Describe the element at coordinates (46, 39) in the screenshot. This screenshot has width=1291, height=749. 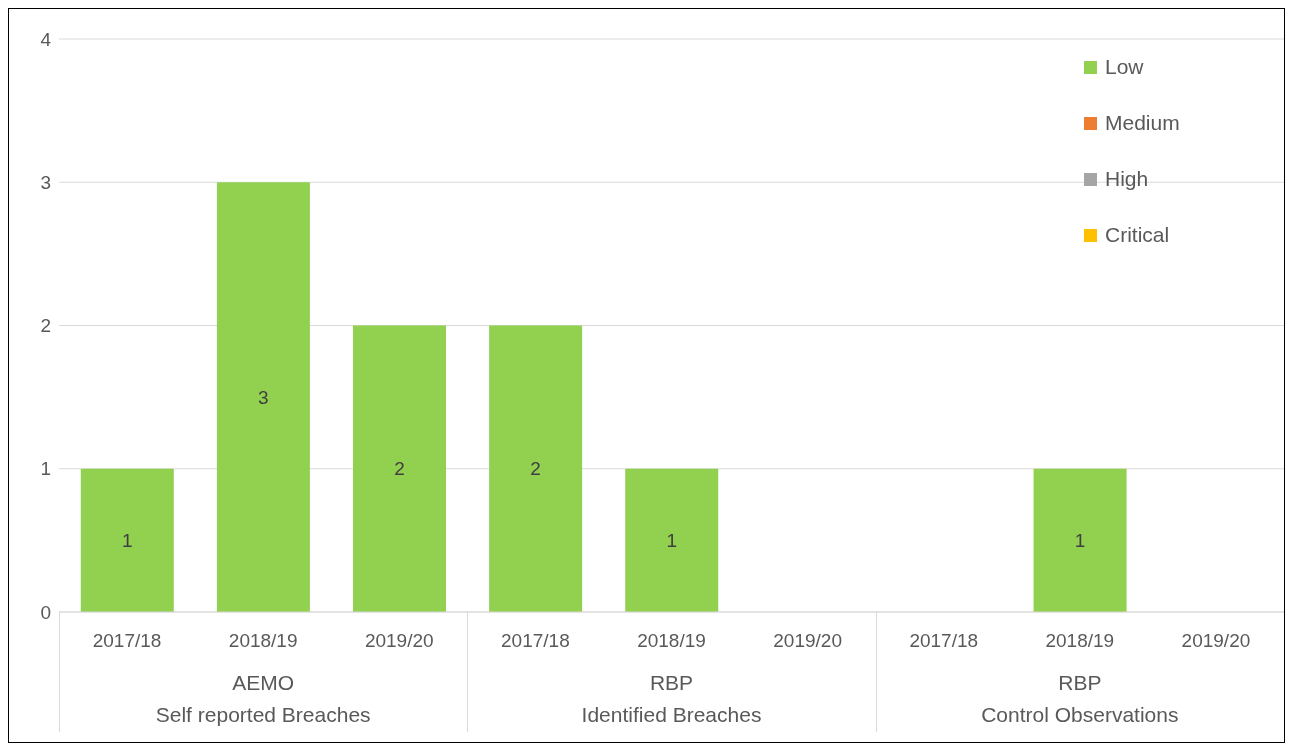
I see `y-tick-label: 4` at that location.